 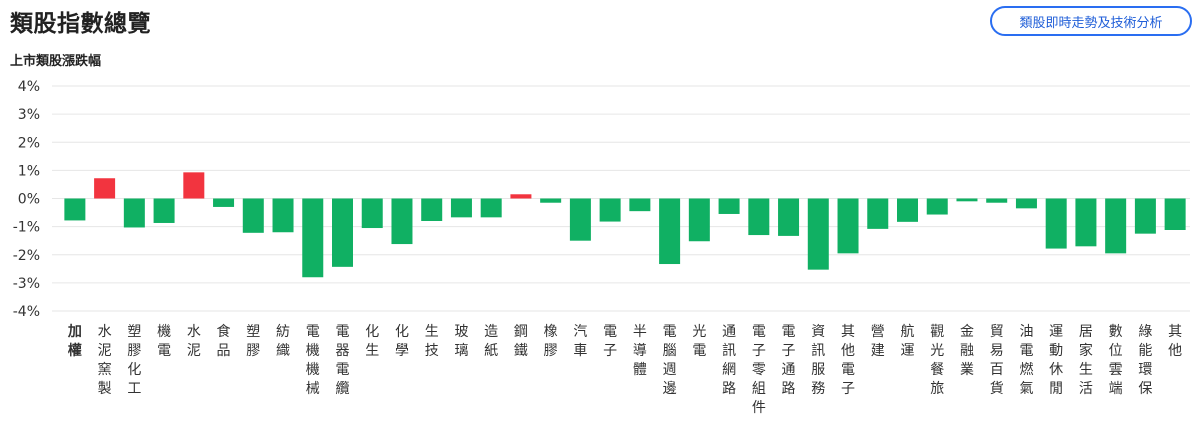 I want to click on category-label: 電子通路, so click(x=789, y=360).